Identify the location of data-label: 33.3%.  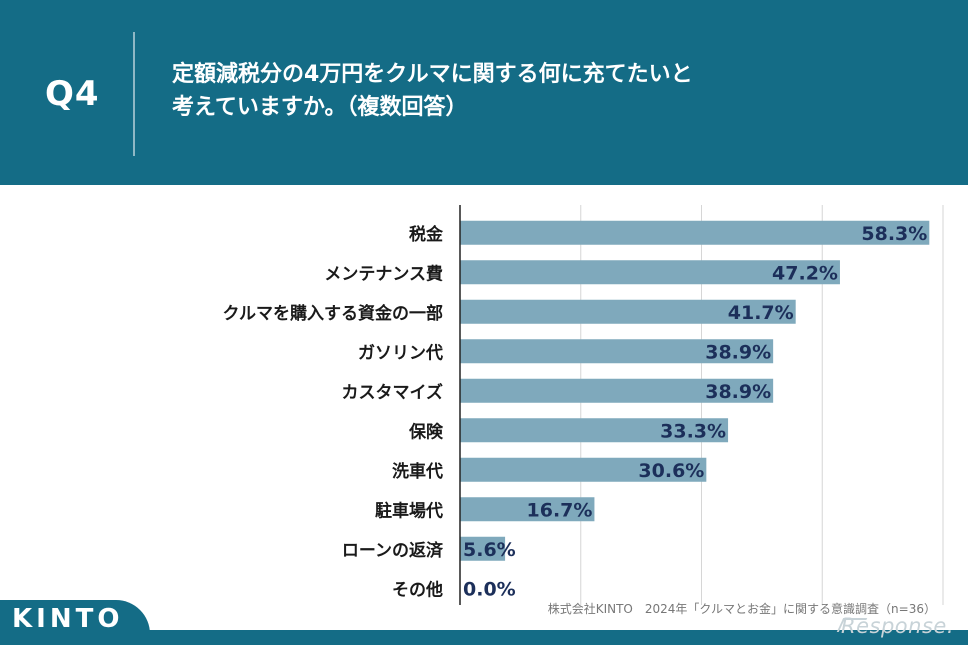
(693, 431).